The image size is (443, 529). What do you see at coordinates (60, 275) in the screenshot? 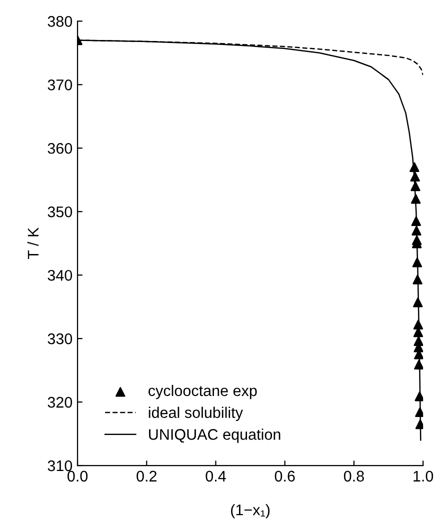
I see `y-tick-label: 340` at bounding box center [60, 275].